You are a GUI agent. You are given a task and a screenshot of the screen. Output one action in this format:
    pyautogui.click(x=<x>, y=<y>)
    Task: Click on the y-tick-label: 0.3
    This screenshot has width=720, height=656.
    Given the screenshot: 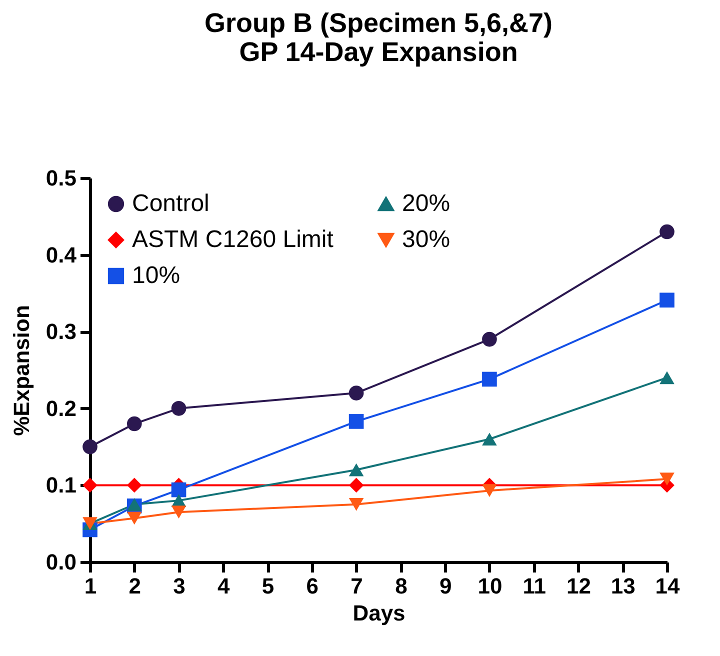 What is the action you would take?
    pyautogui.click(x=61, y=331)
    